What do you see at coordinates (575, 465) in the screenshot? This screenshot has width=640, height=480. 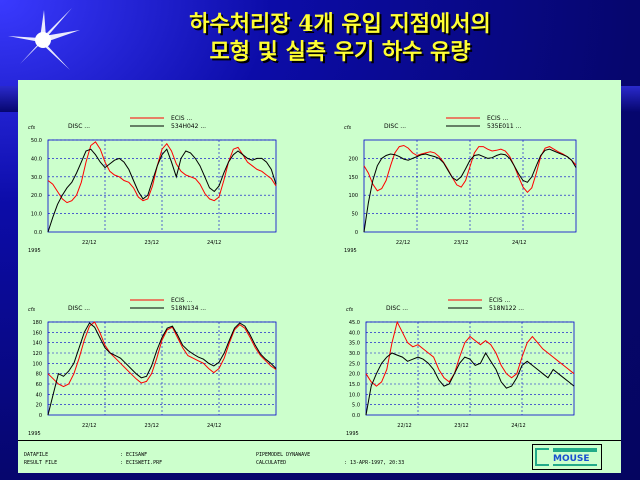 I see `logo-underline` at bounding box center [575, 465].